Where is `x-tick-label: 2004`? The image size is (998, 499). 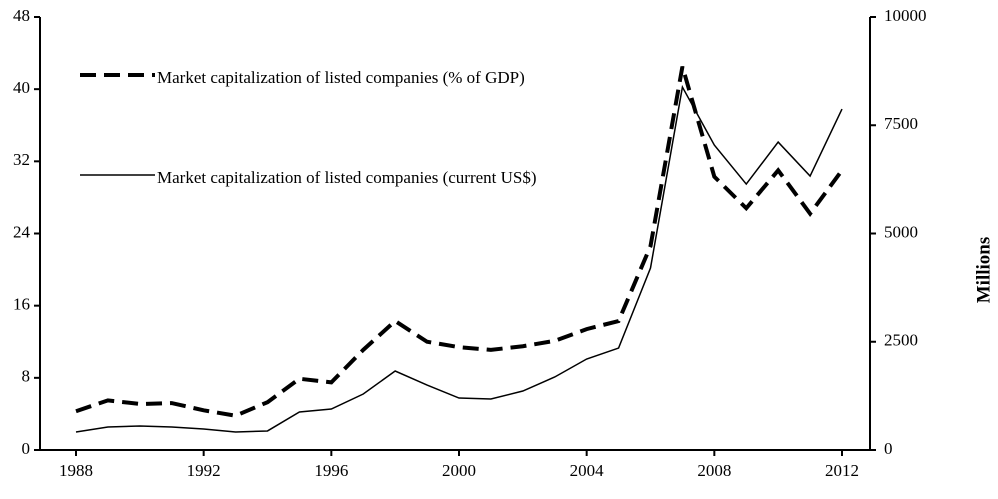
x-tick-label: 2004 is located at coordinates (587, 470).